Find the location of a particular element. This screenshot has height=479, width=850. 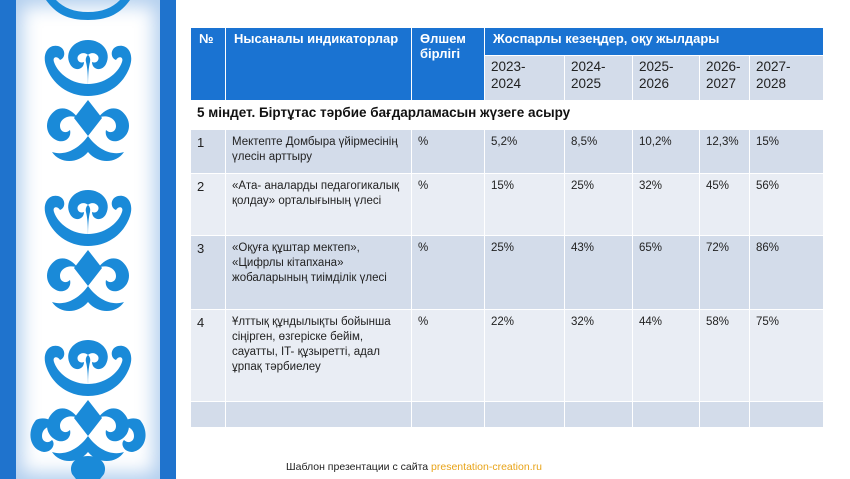

kazakh-ornament-icon is located at coordinates (88, 239).